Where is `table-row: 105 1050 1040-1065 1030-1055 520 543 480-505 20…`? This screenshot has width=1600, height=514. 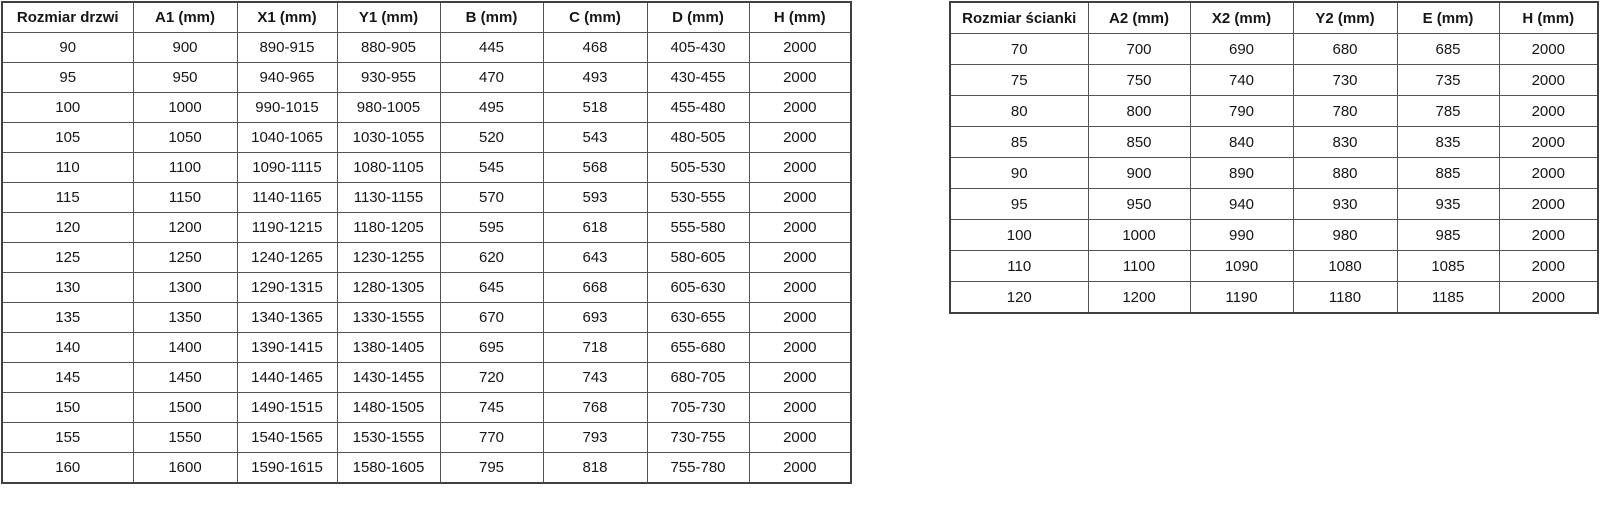 table-row: 105 1050 1040-1065 1030-1055 520 543 480-505 20… is located at coordinates (426, 137).